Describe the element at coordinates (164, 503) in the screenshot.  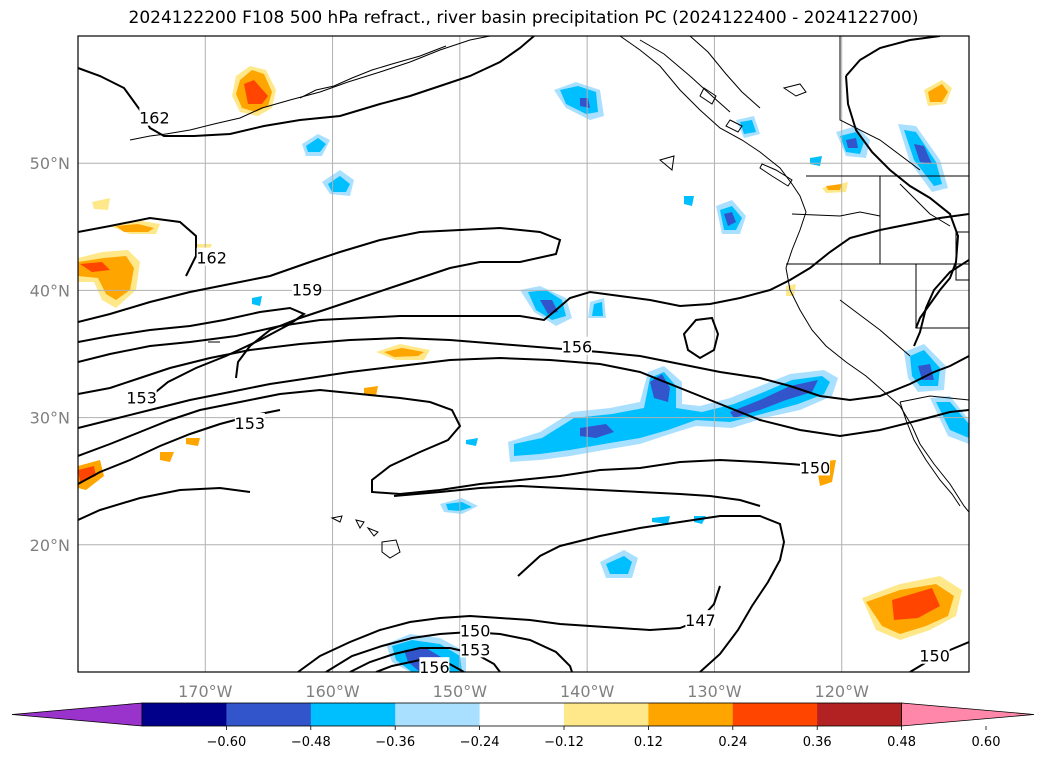
I see `contour-150-south` at that location.